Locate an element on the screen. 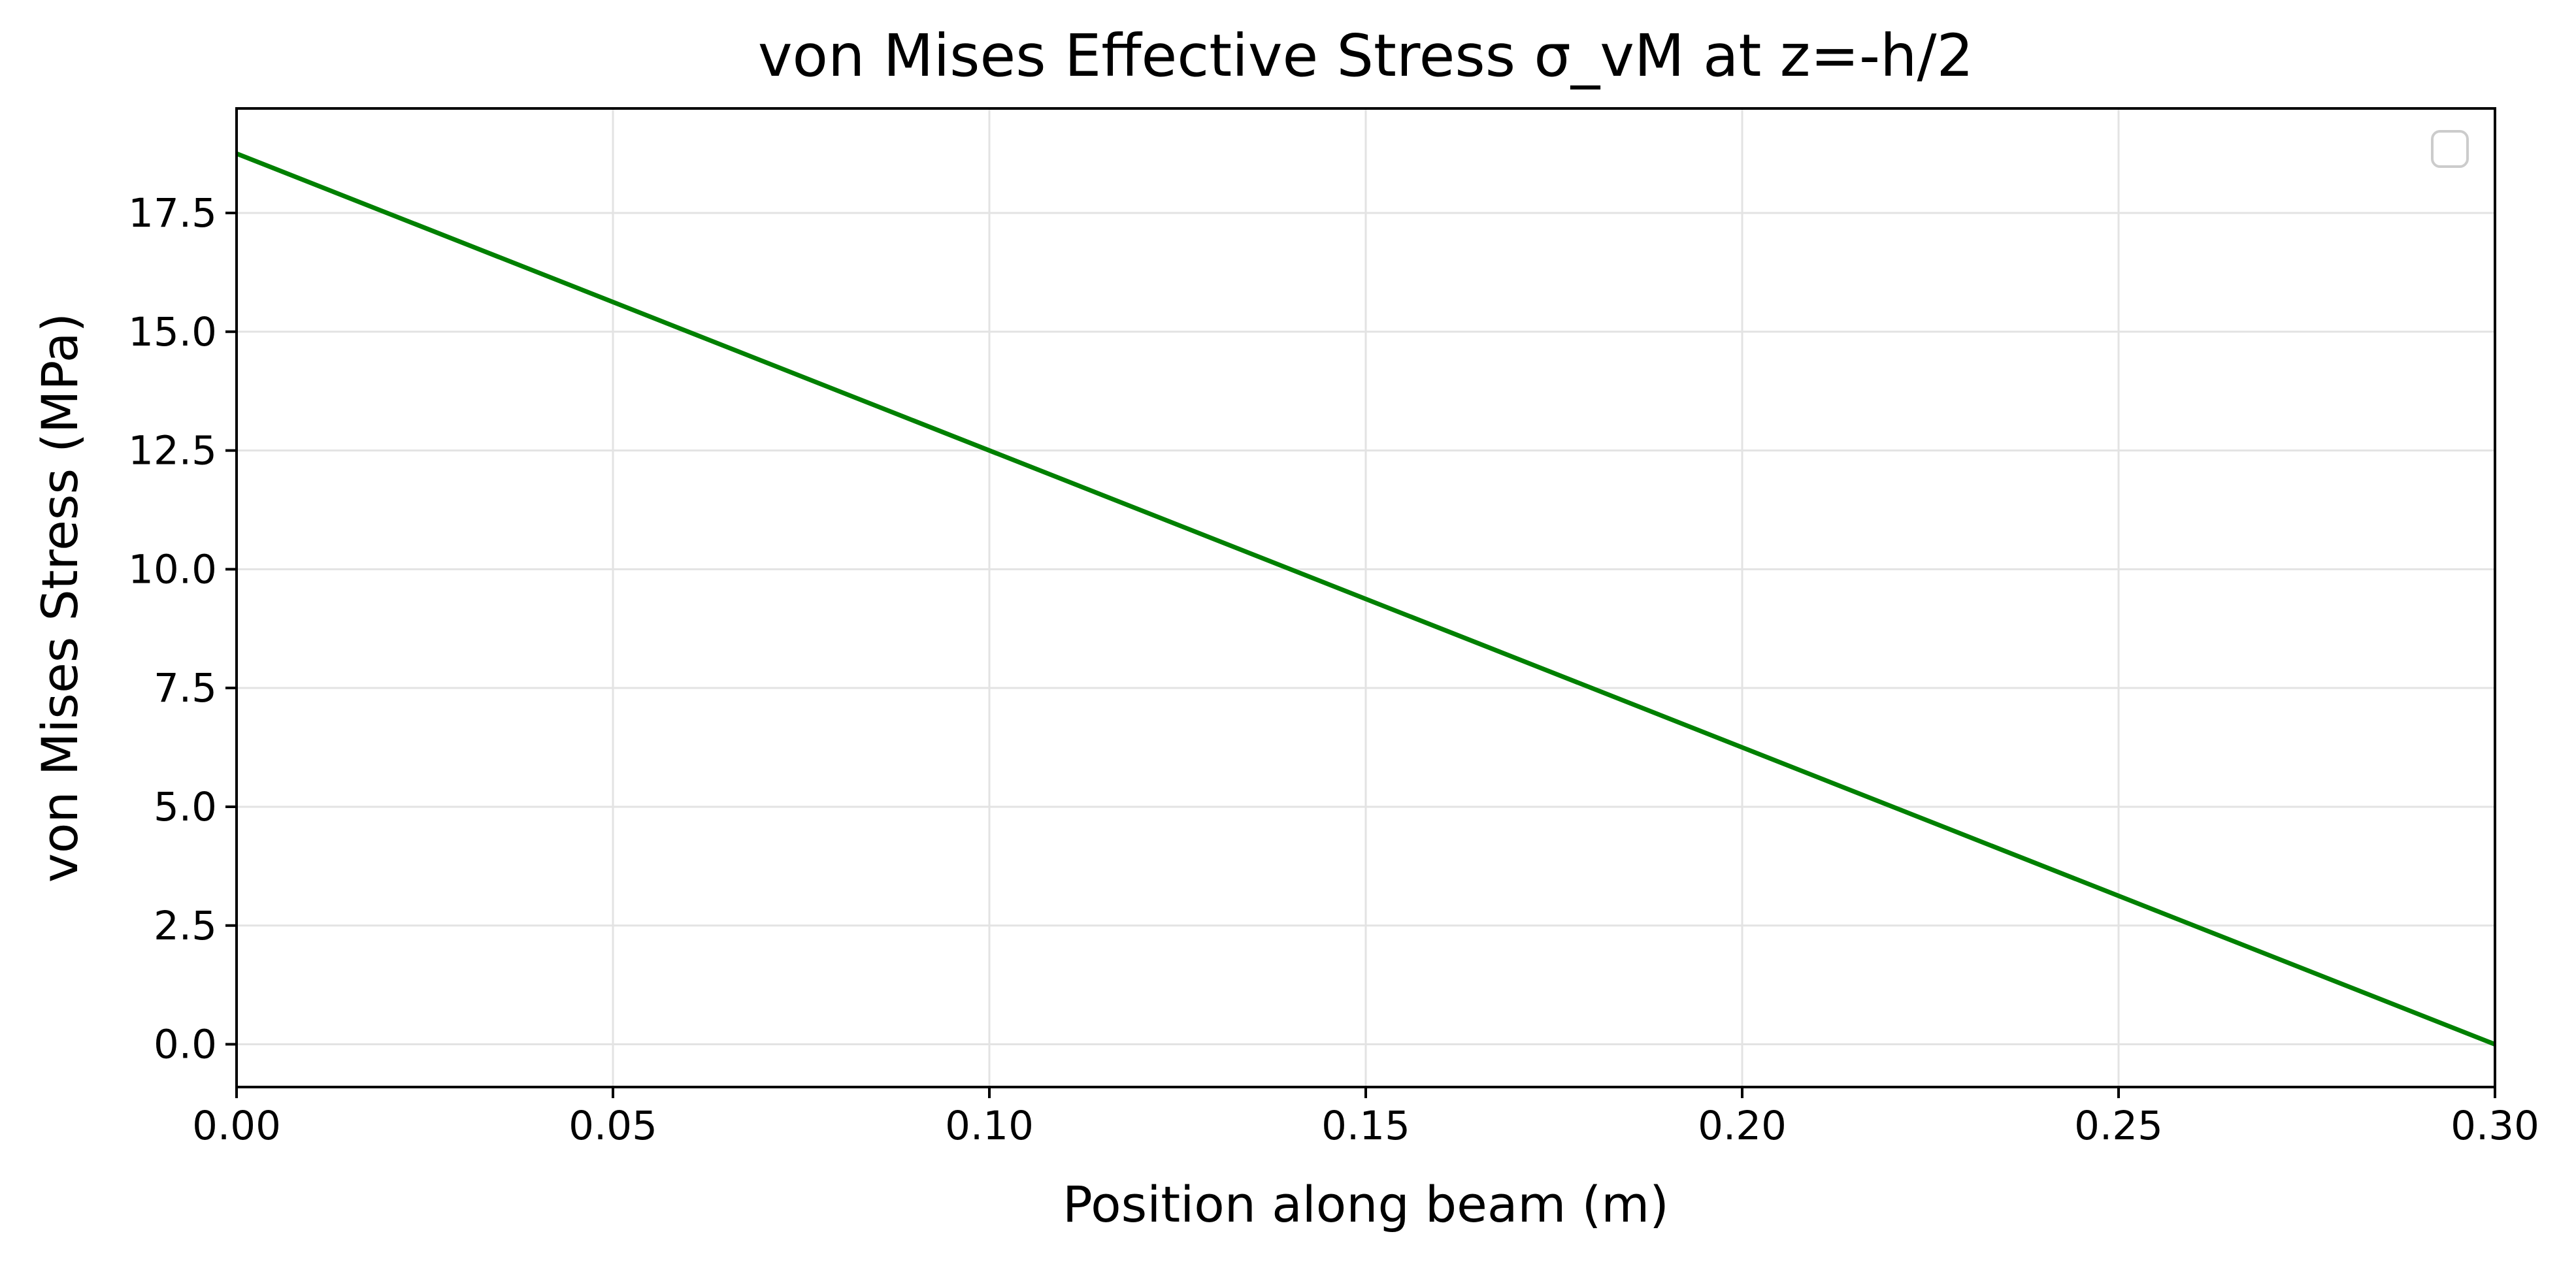 The width and height of the screenshot is (2576, 1268). x-tick-label: 0.25 is located at coordinates (2118, 1126).